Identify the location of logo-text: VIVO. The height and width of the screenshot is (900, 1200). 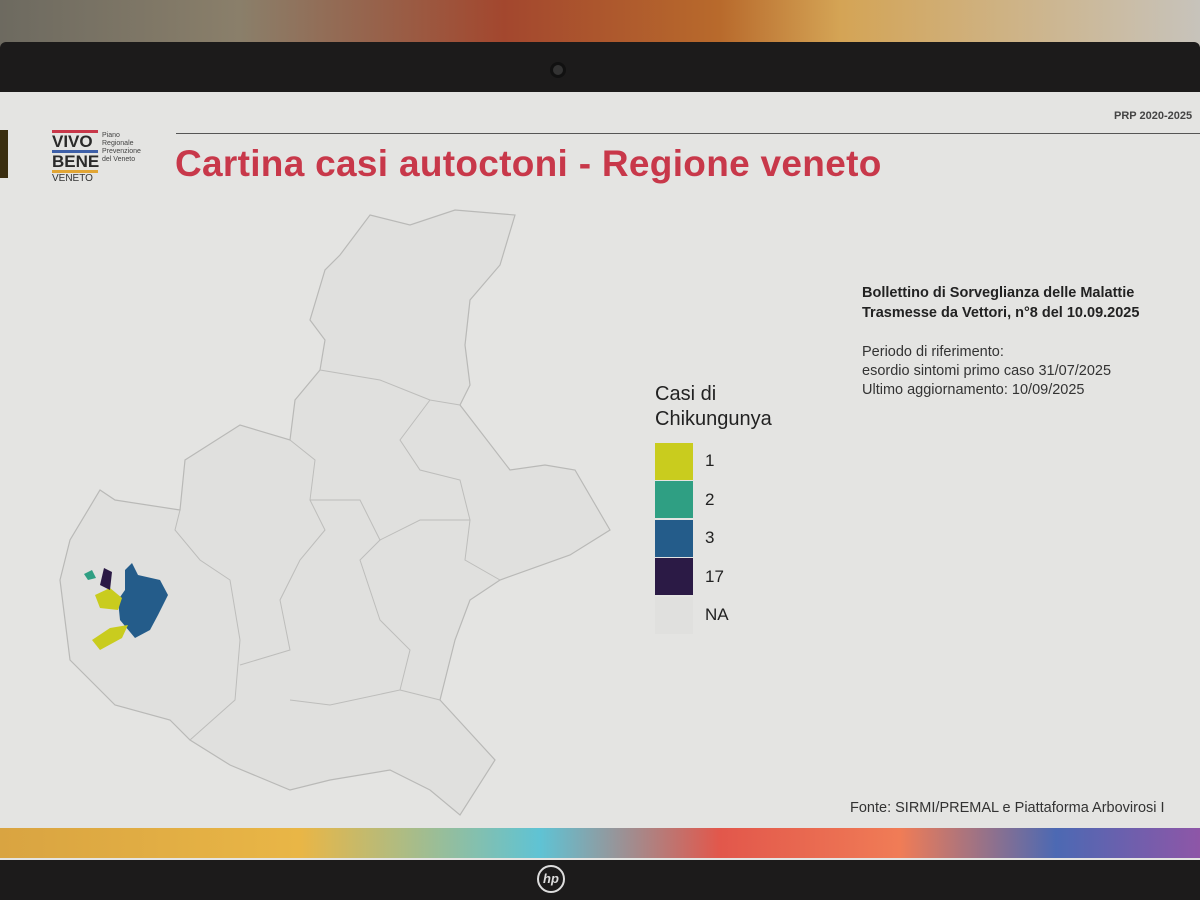
(72, 141).